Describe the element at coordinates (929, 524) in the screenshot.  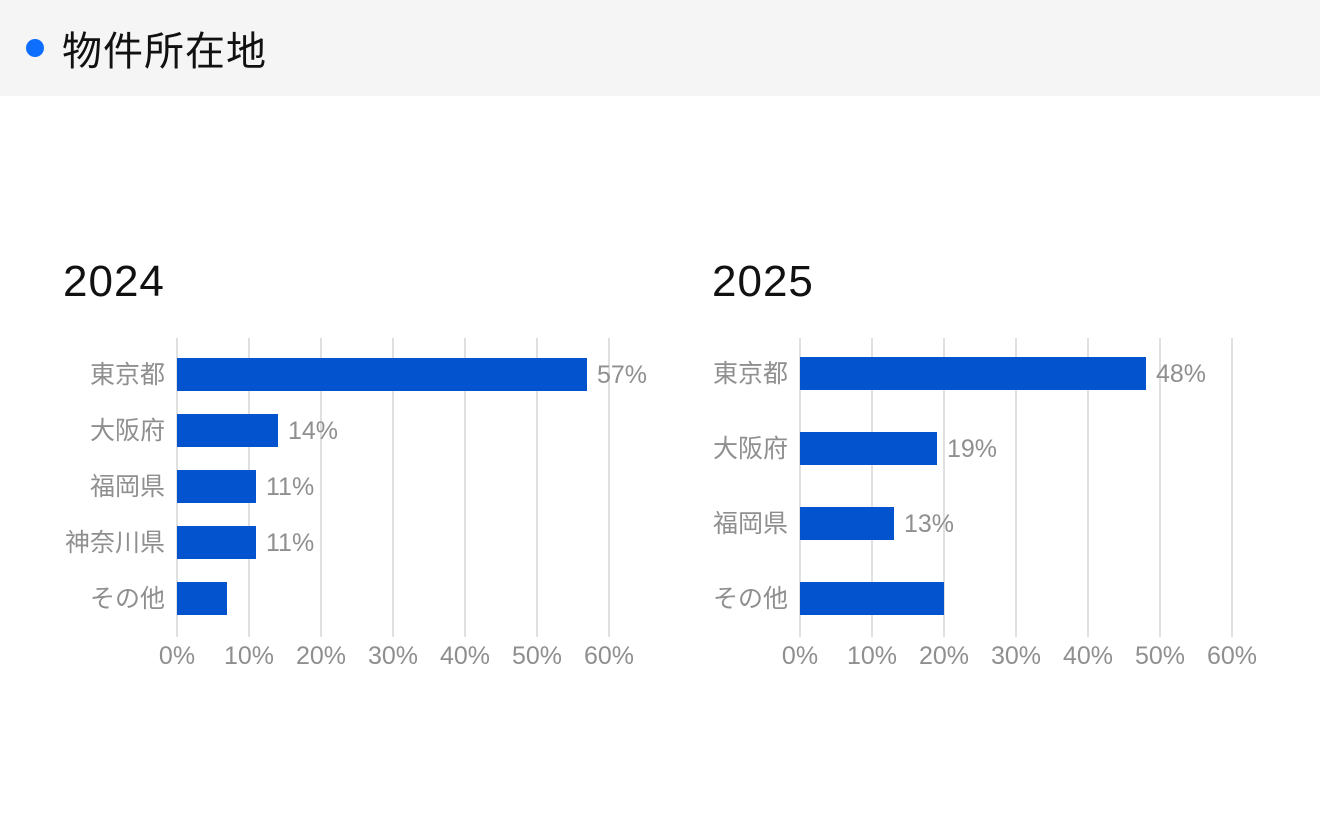
I see `value-label: 13%` at that location.